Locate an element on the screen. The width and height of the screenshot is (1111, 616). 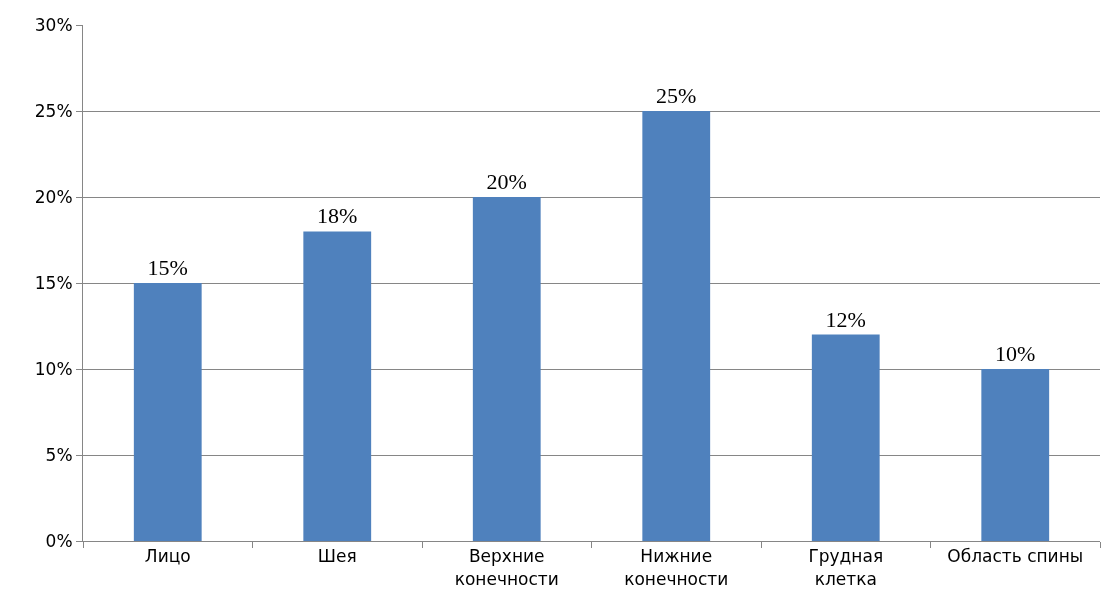
y-tick-label: 20% is located at coordinates (53, 196).